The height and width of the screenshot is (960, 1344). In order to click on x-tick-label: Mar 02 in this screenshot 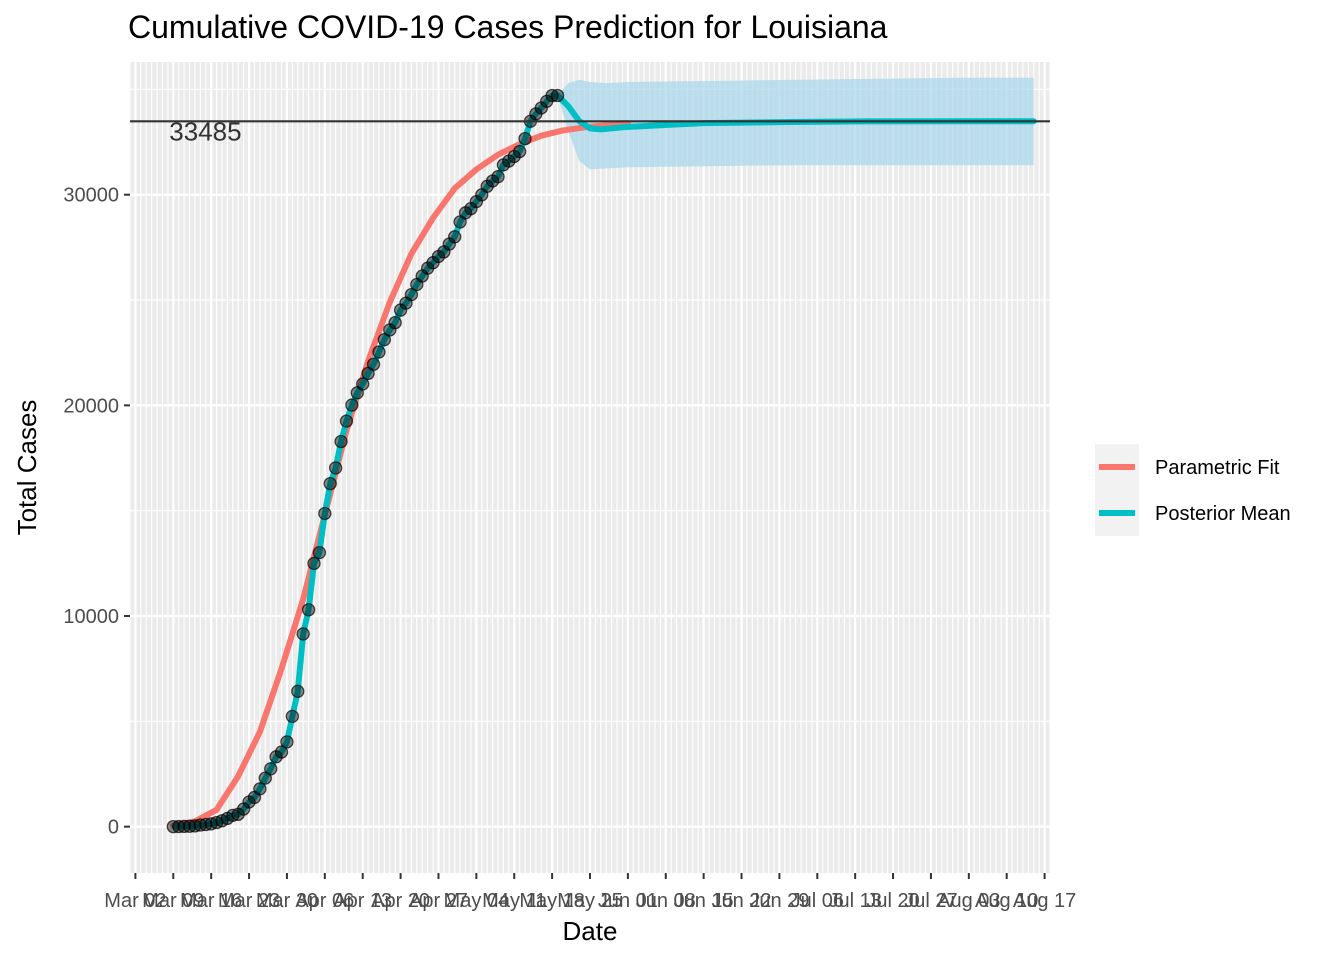, I will do `click(135, 901)`.